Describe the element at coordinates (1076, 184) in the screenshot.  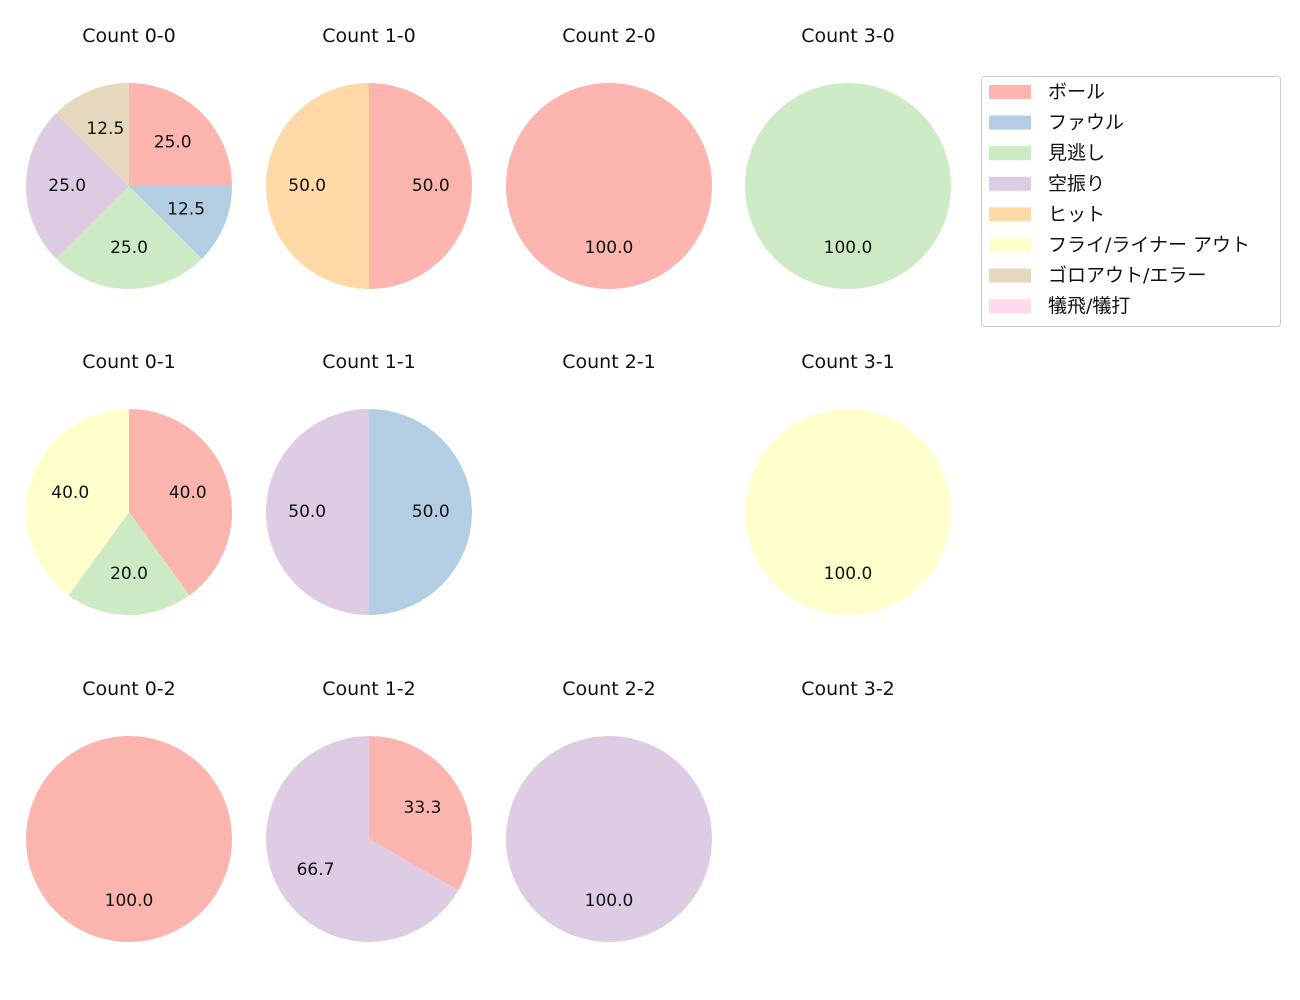
I see `legend-label: 空振り` at that location.